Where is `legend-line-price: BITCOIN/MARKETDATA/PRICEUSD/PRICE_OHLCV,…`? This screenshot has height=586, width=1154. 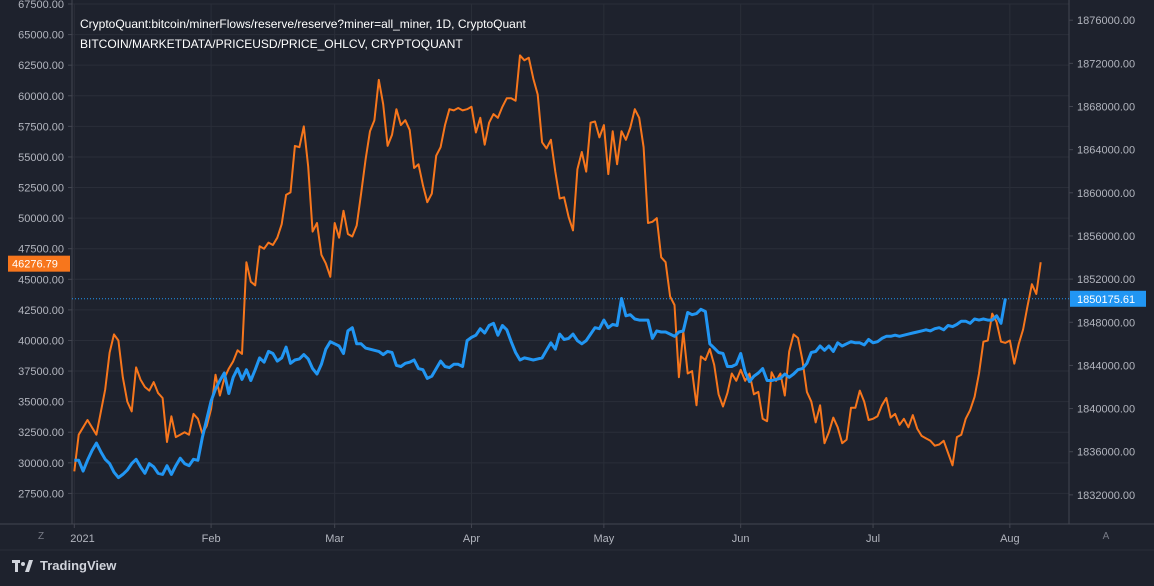 legend-line-price: BITCOIN/MARKETDATA/PRICEUSD/PRICE_OHLCV,… is located at coordinates (271, 44).